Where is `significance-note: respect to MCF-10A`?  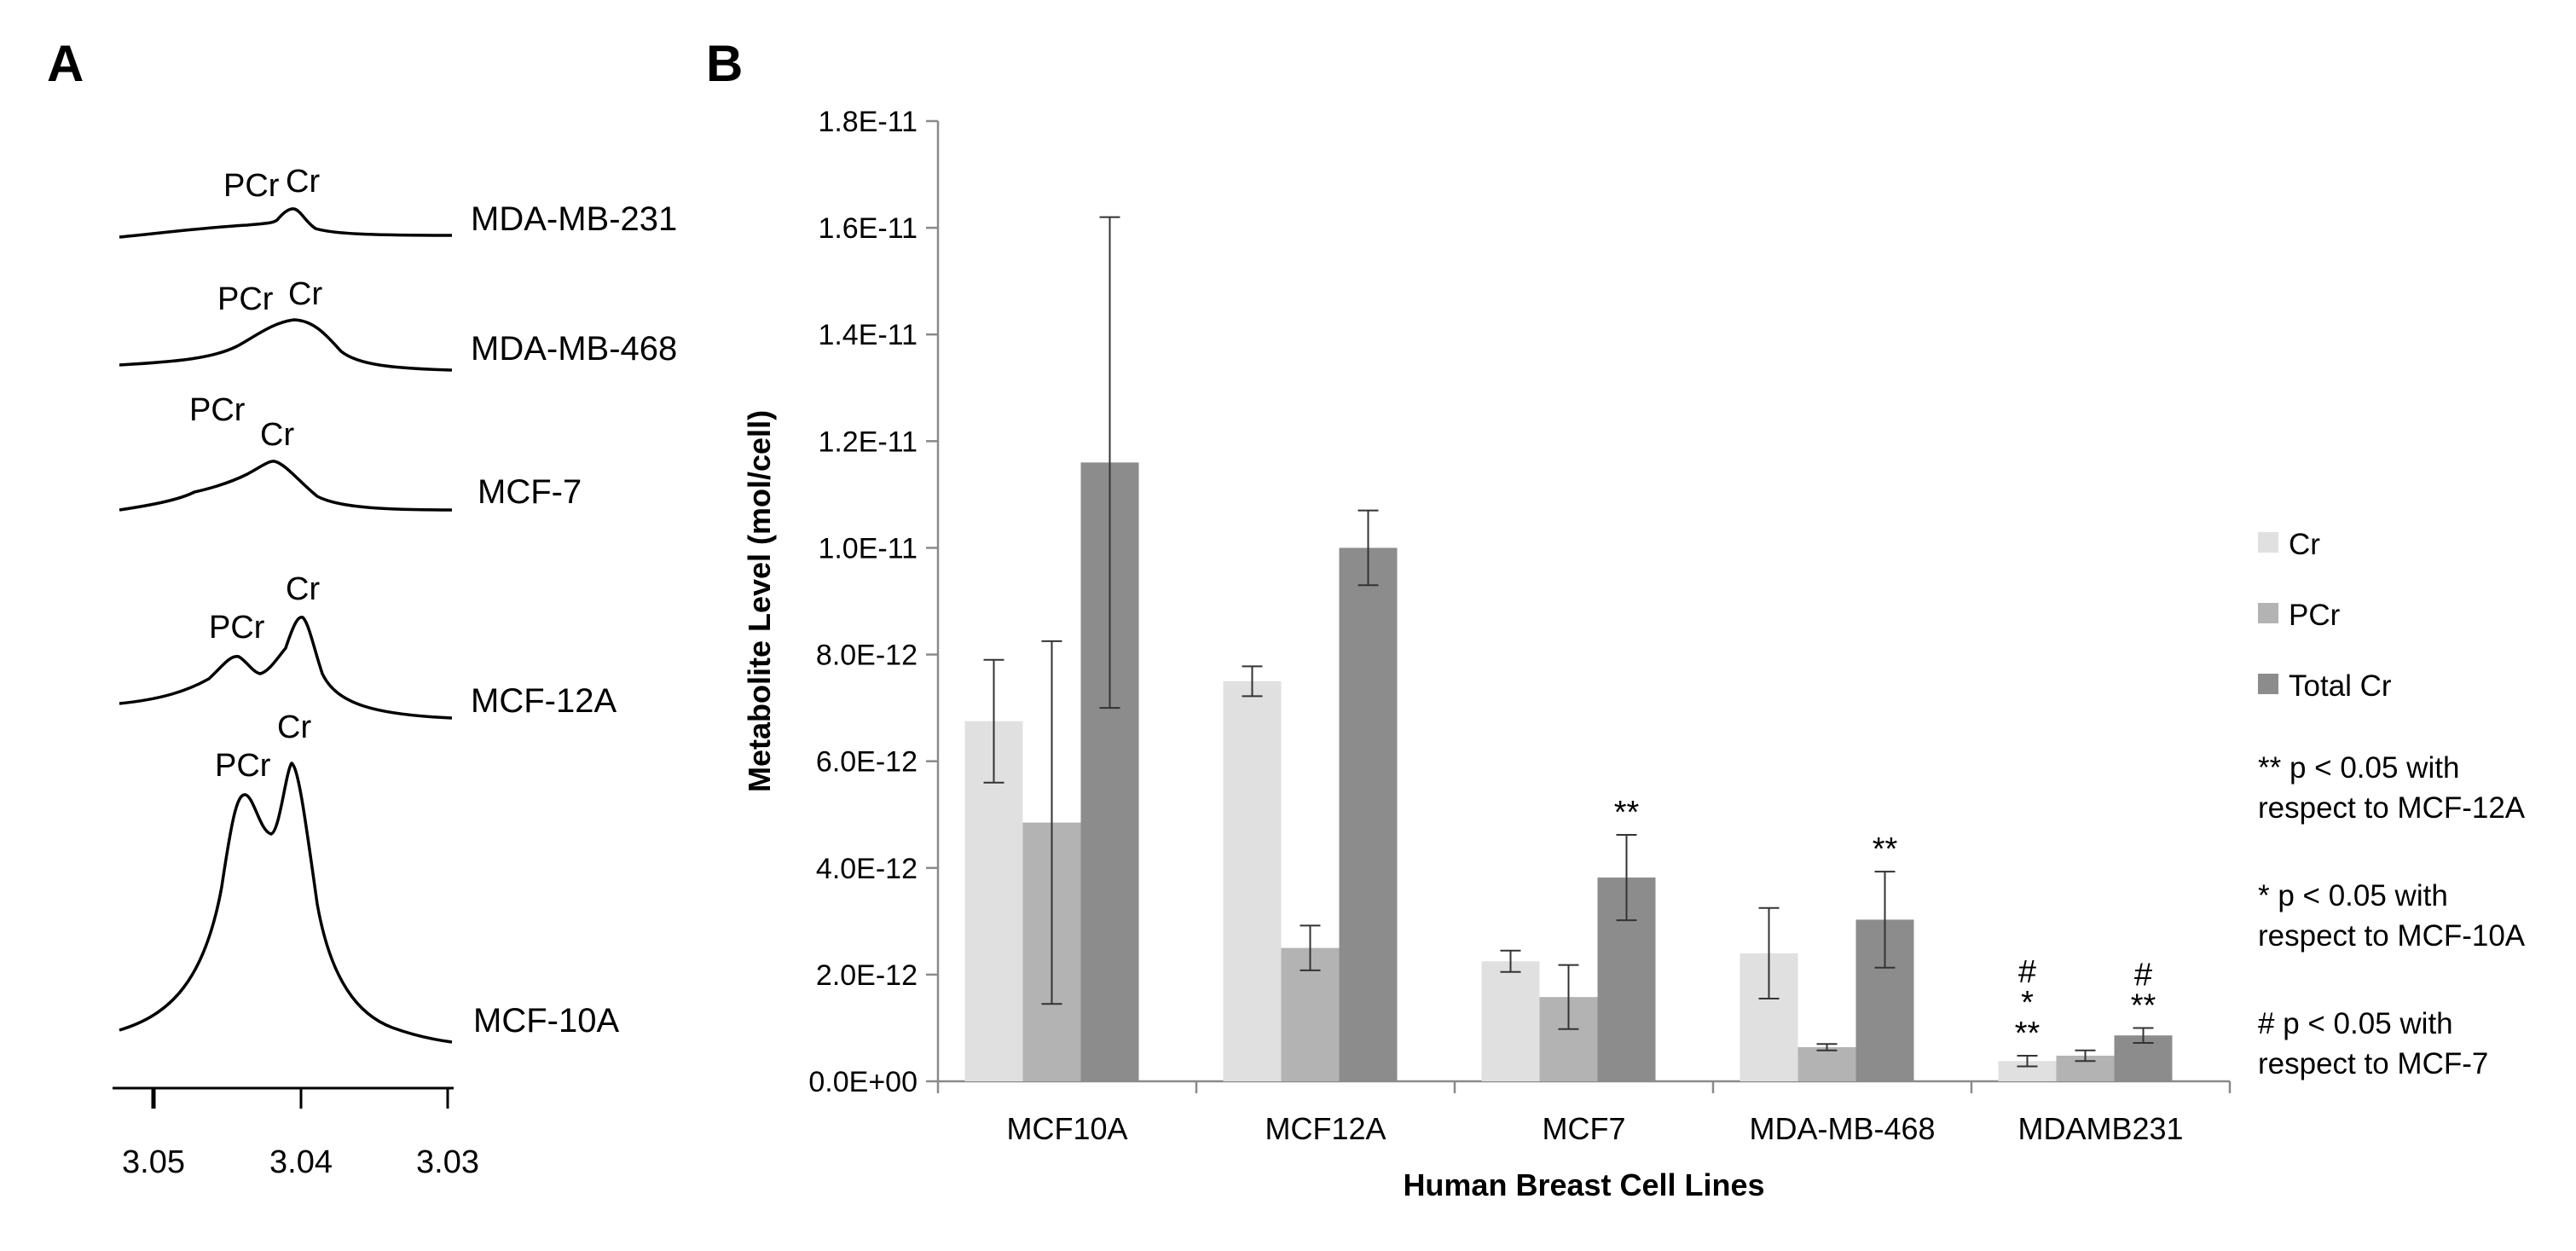 significance-note: respect to MCF-10A is located at coordinates (2392, 936).